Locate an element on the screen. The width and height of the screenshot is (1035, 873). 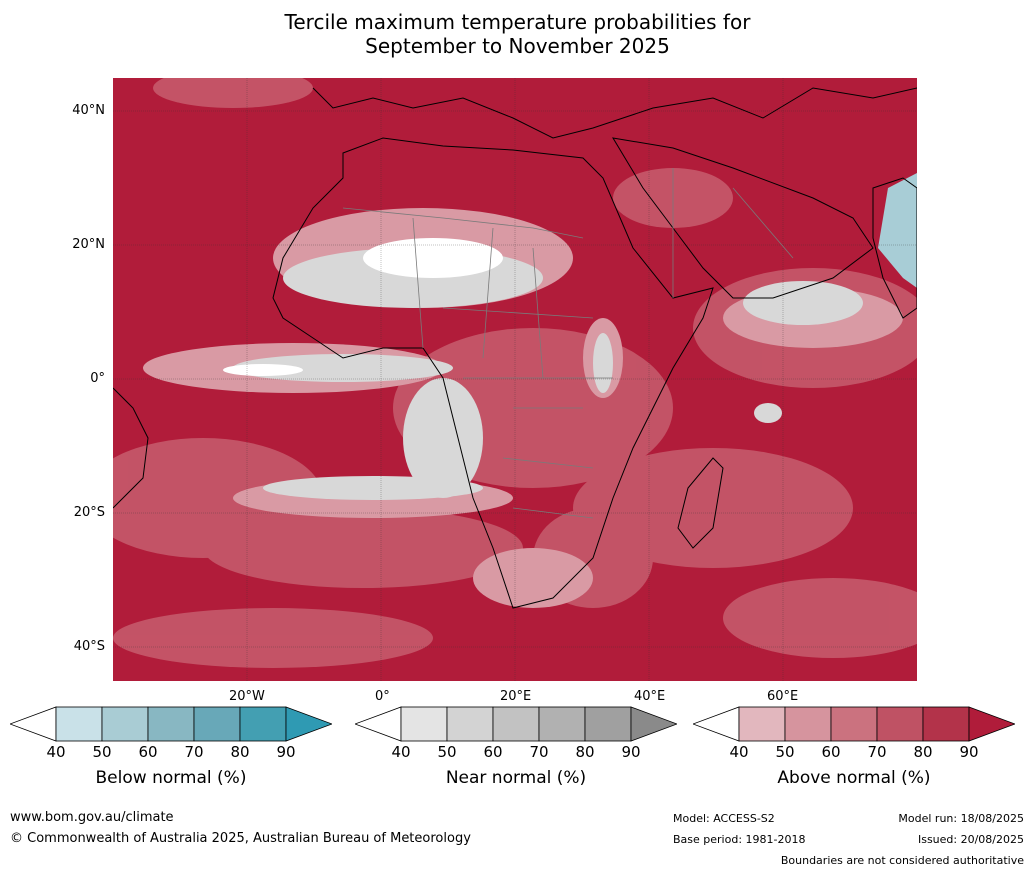
colorbar-near is located at coordinates (516, 724).